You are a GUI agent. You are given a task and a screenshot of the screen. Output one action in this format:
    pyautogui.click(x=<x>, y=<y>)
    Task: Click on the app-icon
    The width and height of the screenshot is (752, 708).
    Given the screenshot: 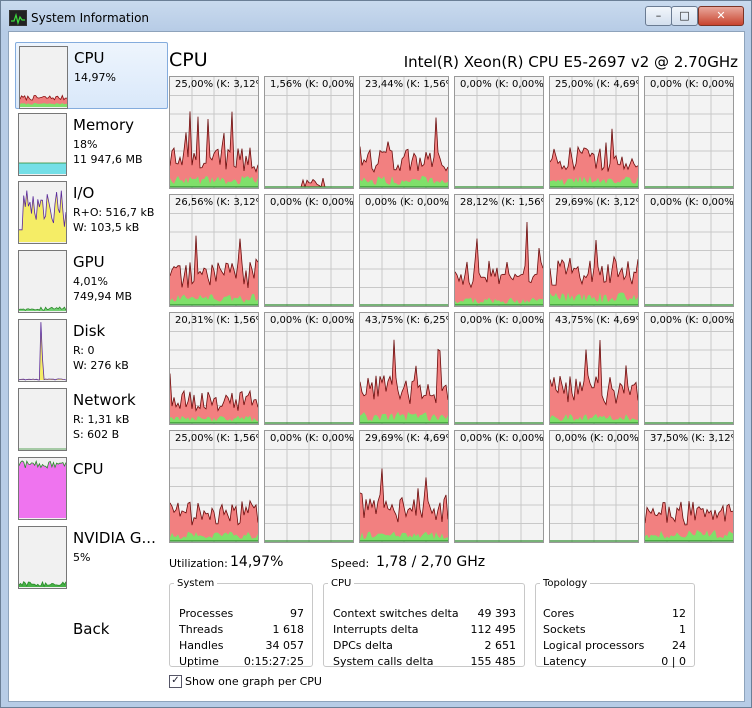 What is the action you would take?
    pyautogui.click(x=18, y=18)
    